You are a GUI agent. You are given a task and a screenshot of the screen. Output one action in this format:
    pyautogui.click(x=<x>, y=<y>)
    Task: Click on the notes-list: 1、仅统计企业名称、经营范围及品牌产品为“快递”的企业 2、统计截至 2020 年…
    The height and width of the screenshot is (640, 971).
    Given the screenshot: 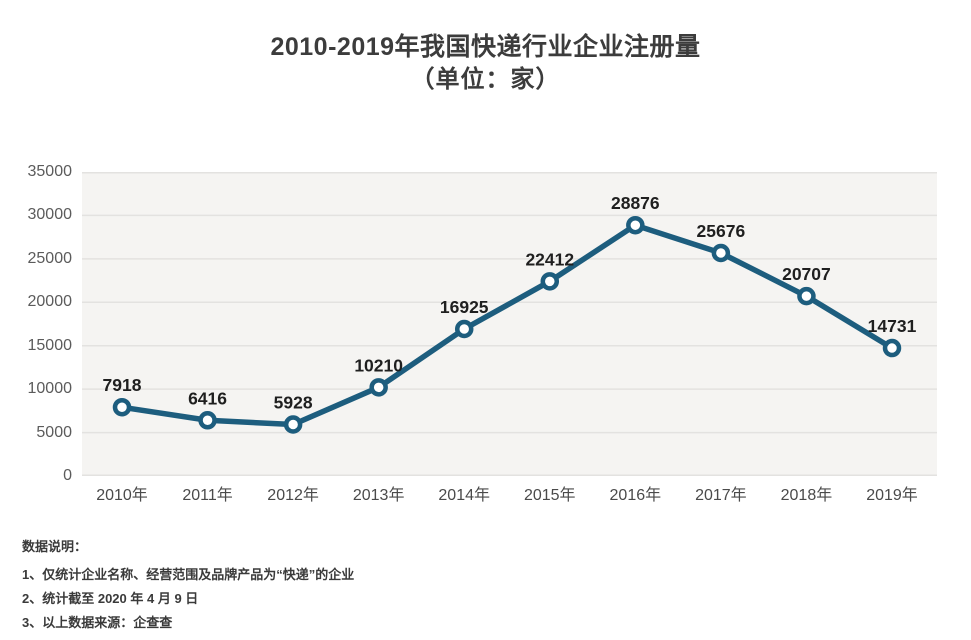 What is the action you would take?
    pyautogui.click(x=482, y=599)
    